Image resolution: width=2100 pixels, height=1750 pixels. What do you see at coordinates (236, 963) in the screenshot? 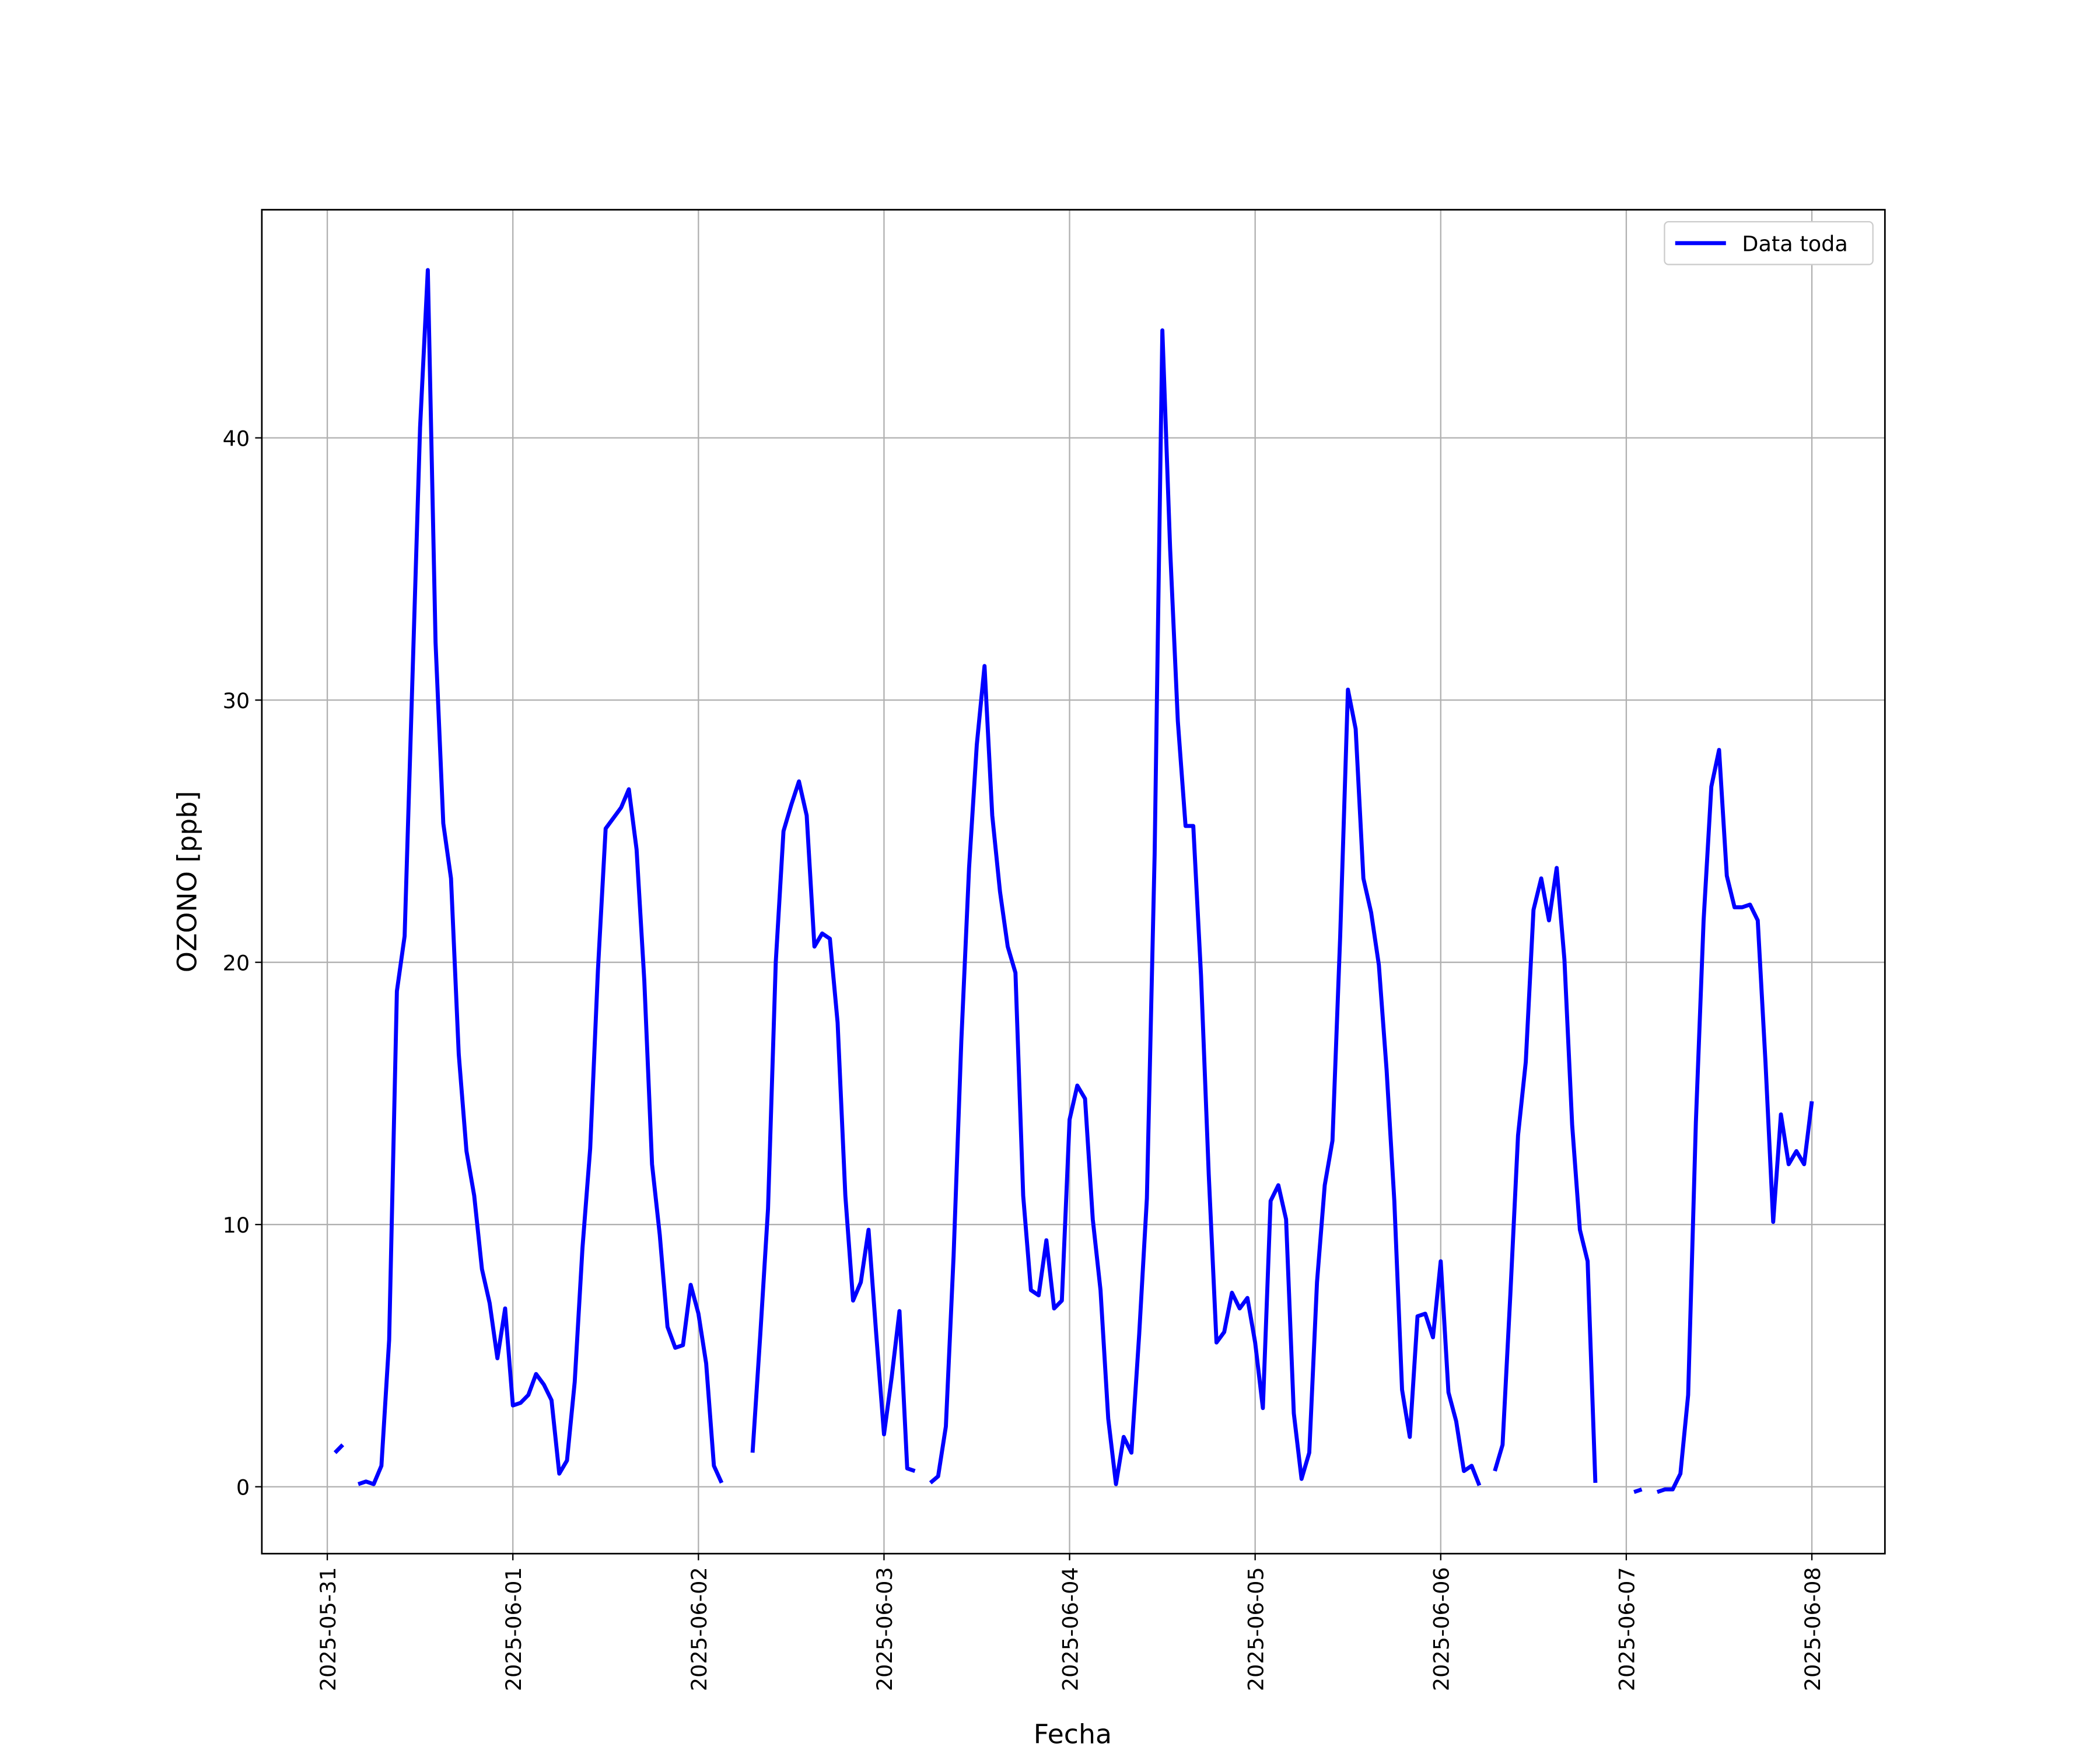
I see `y-tick-label: 20` at bounding box center [236, 963].